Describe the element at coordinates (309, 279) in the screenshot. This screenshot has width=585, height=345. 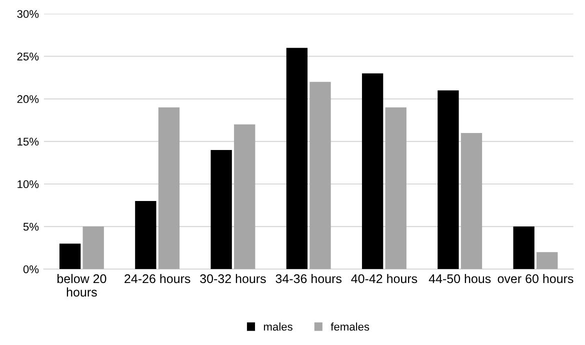
I see `x-tick-label: 34-36 hours` at that location.